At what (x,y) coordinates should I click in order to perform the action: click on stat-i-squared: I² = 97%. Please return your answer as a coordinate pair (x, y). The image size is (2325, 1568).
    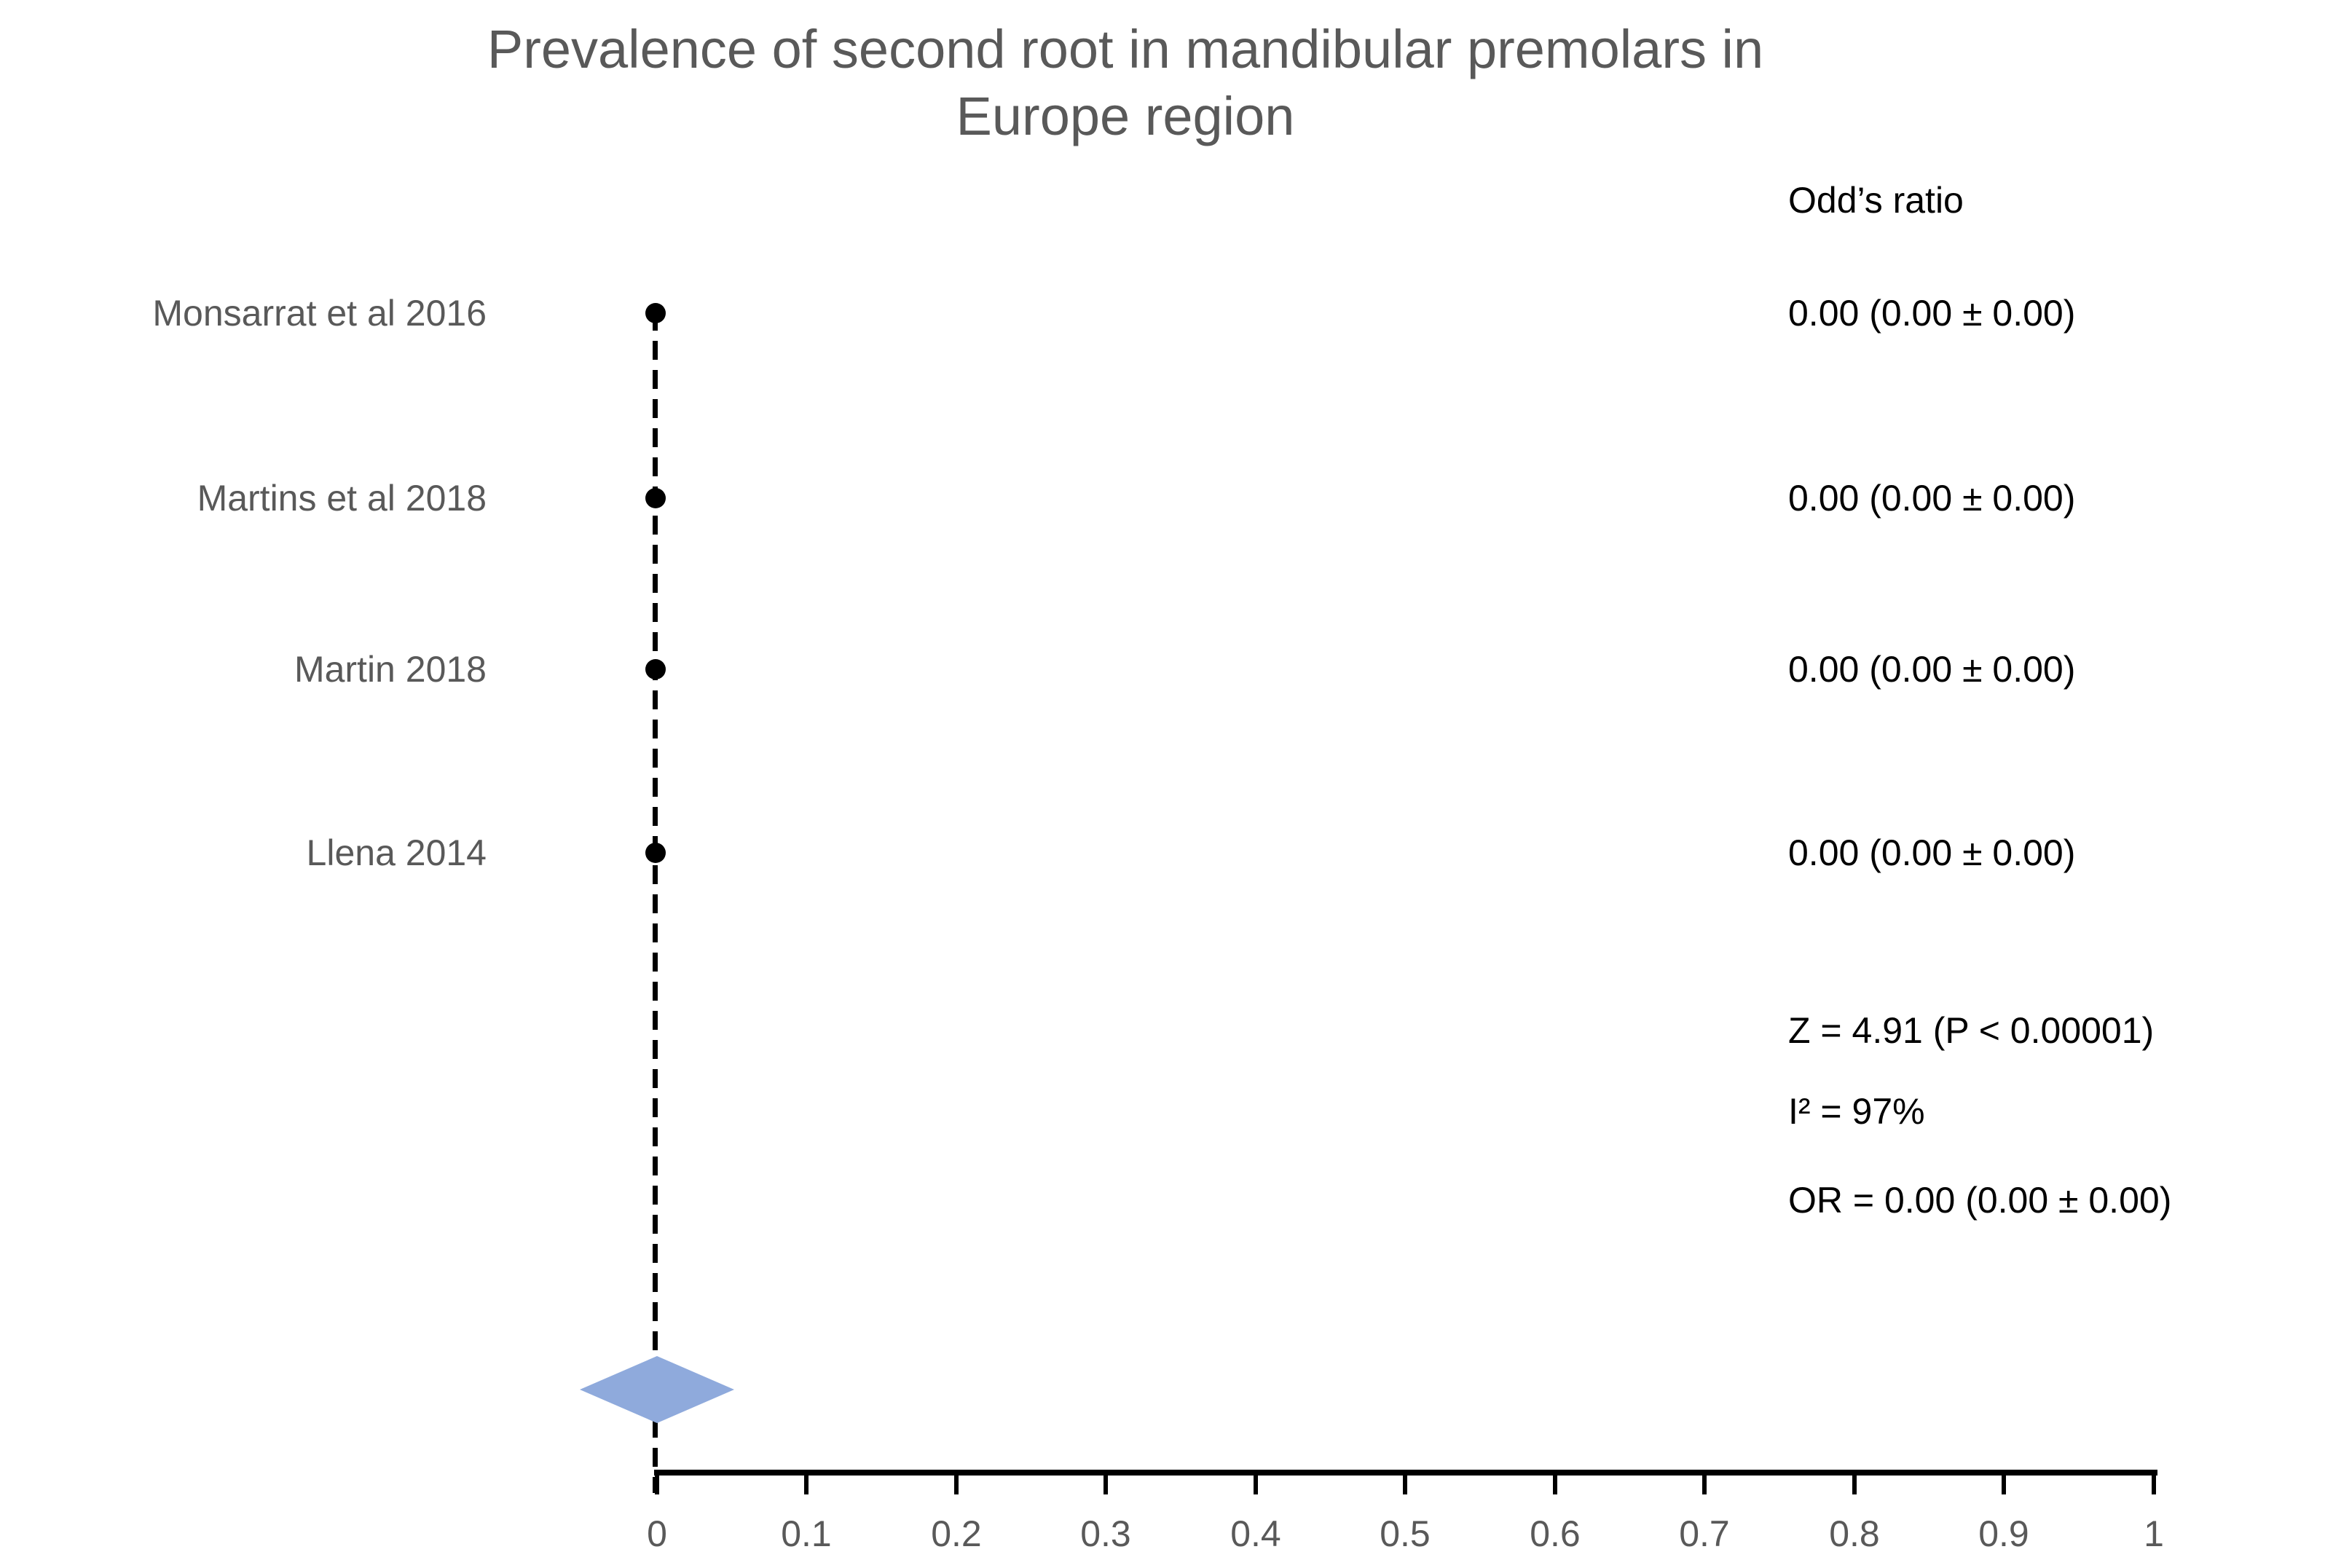
    Looking at the image, I should click on (1856, 1111).